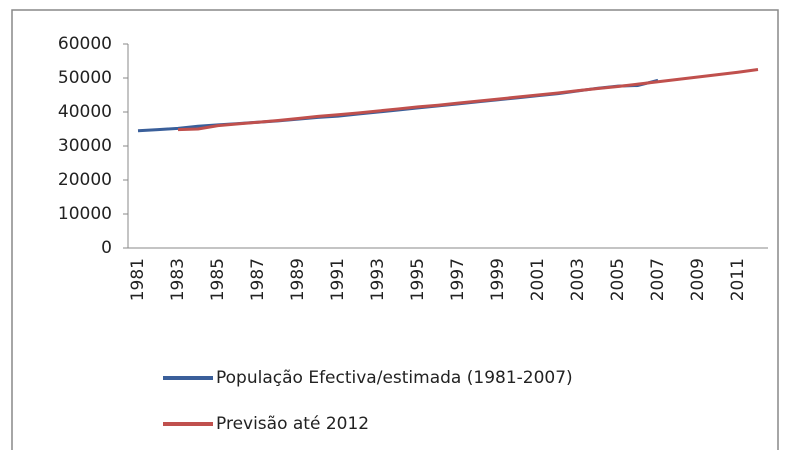 The width and height of the screenshot is (790, 454). I want to click on legend-label: Previsão até 2012, so click(292, 424).